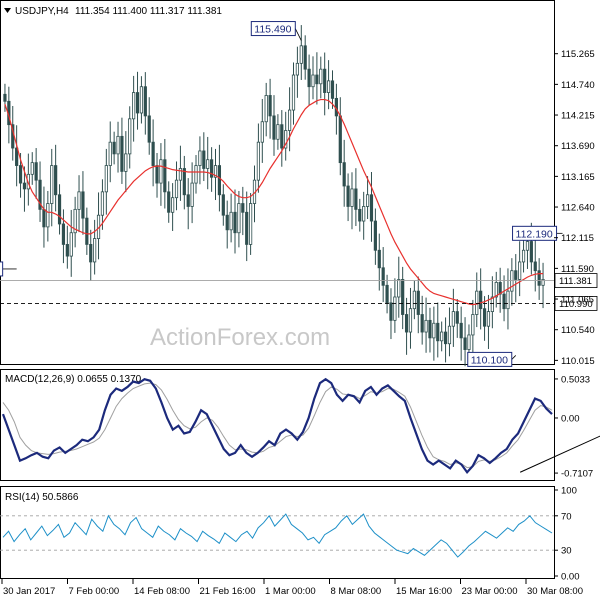 The height and width of the screenshot is (600, 600). Describe the element at coordinates (566, 551) in the screenshot. I see `rsi-axis-label: 30` at that location.